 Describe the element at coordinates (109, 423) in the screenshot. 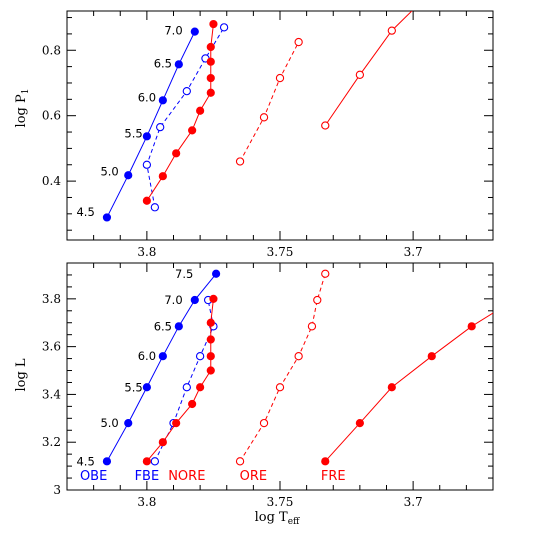

I see `bottom-mass-label: 5.0` at that location.